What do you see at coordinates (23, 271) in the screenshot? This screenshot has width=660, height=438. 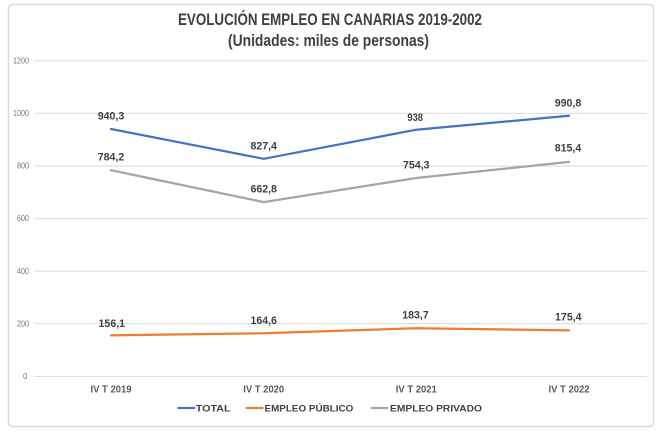 I see `svg-text: 400` at bounding box center [23, 271].